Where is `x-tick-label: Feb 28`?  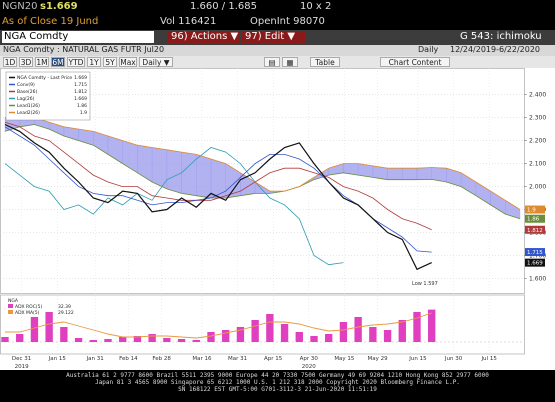 x-tick-label: Feb 28 is located at coordinates (161, 359).